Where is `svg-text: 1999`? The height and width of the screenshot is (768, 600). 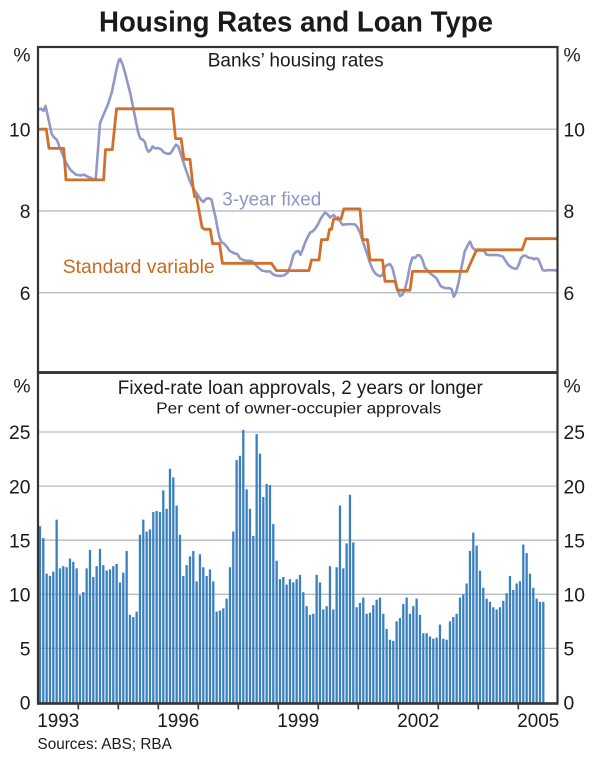 svg-text: 1999 is located at coordinates (298, 721).